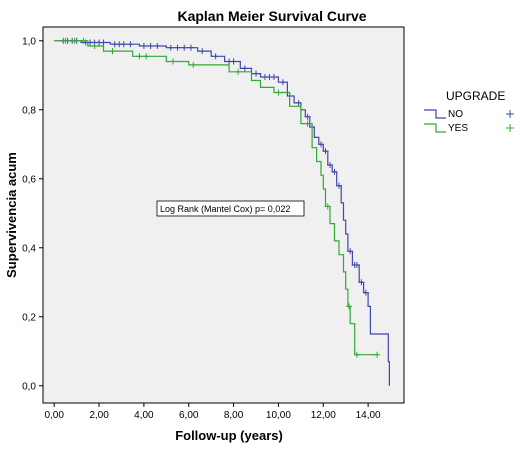  I want to click on y-tick-label: 1,0, so click(29, 41).